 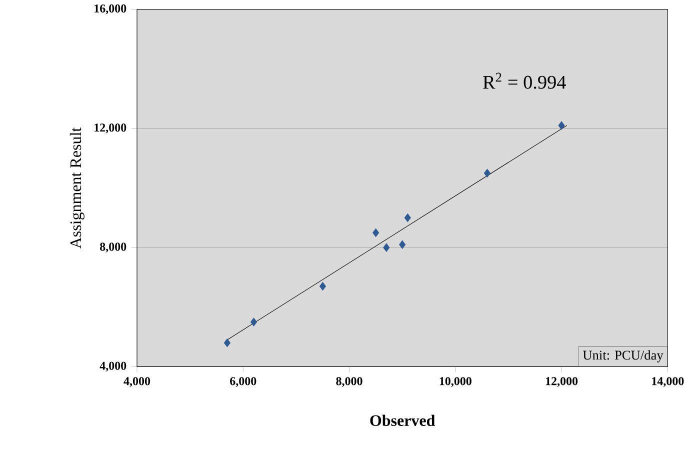 What do you see at coordinates (403, 420) in the screenshot?
I see `x-axis-title: Observed` at bounding box center [403, 420].